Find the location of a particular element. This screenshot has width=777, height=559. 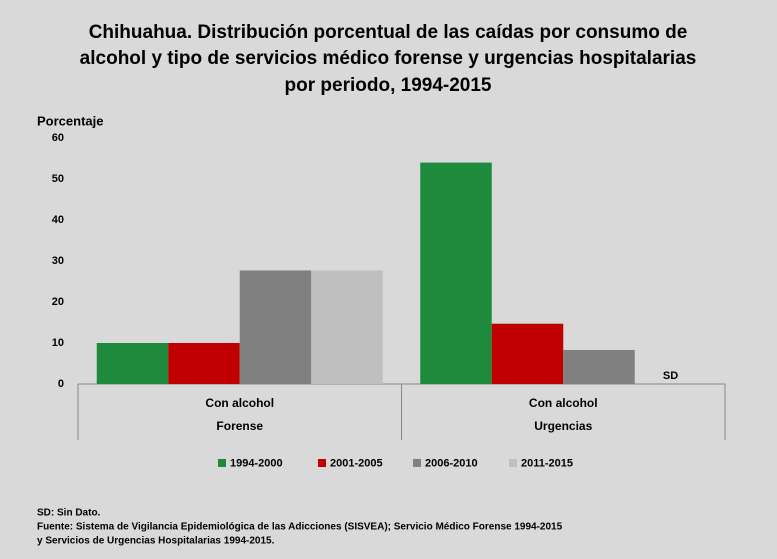

chart-title: por periodo, 1994-2015 is located at coordinates (388, 85).